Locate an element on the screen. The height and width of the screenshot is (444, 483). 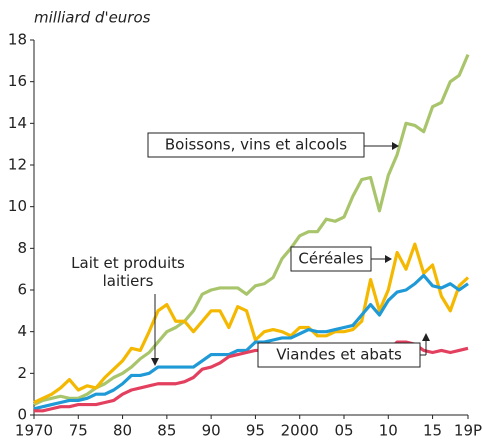
x-tick-label: 2000 is located at coordinates (300, 431).